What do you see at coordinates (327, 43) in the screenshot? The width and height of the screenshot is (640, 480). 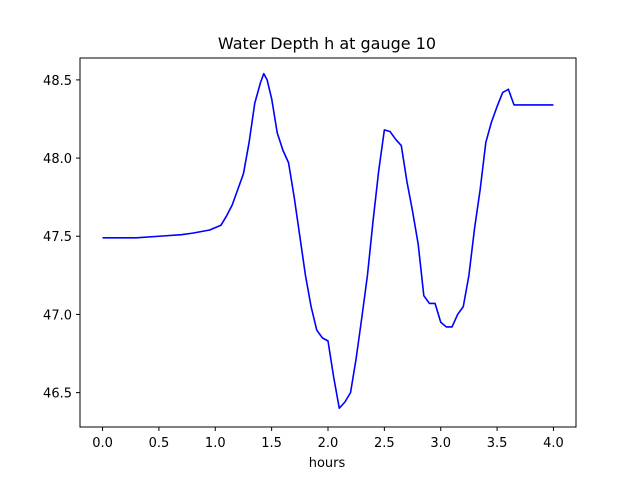 I see `chart-title: Water Depth h at gauge 10` at bounding box center [327, 43].